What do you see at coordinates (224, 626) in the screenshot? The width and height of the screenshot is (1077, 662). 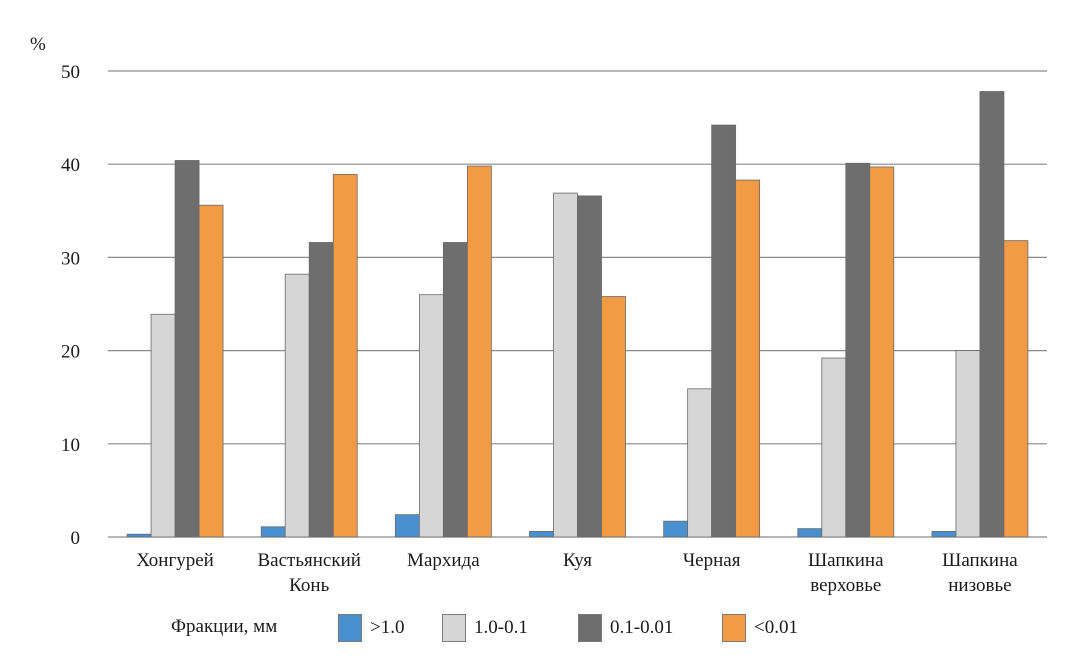 I see `legend-title: Фракции, мм` at bounding box center [224, 626].